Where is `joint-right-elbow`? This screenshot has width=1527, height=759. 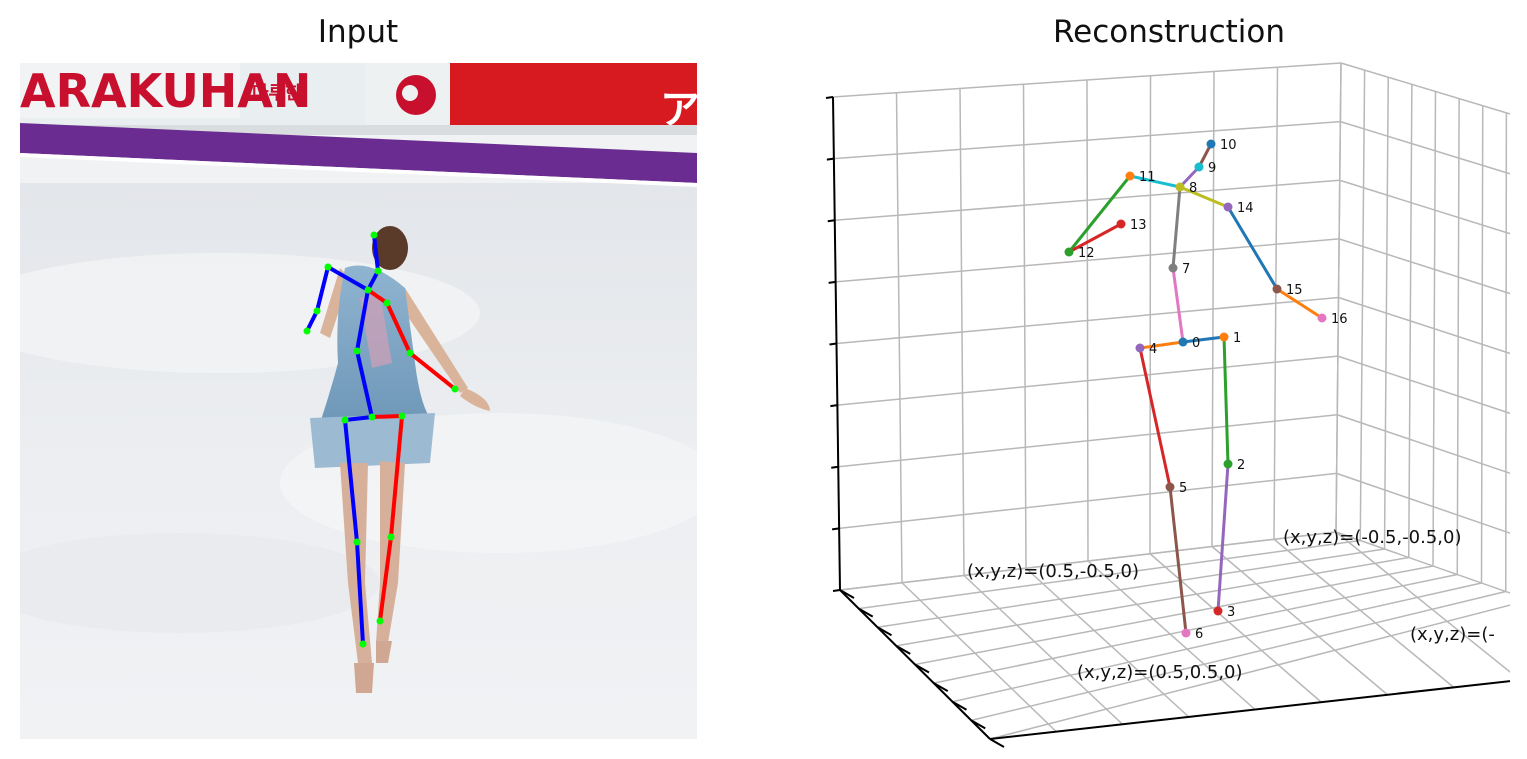
joint-right-elbow is located at coordinates (1277, 289).